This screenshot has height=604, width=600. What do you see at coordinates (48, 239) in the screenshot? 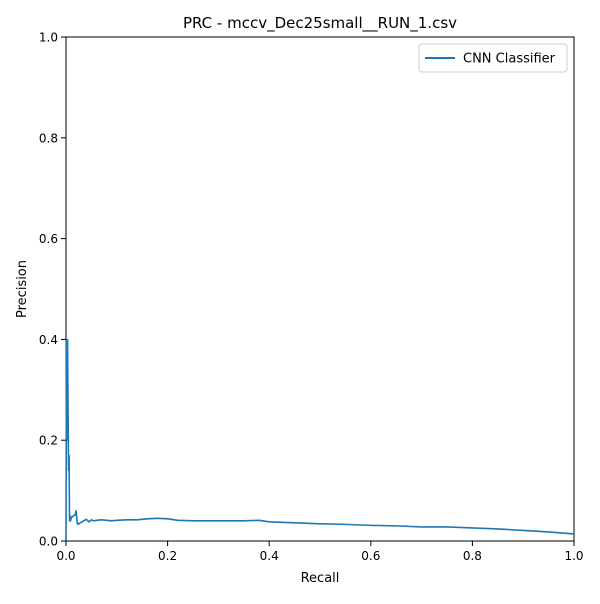
I see `y-tick-label: 0.6` at bounding box center [48, 239].